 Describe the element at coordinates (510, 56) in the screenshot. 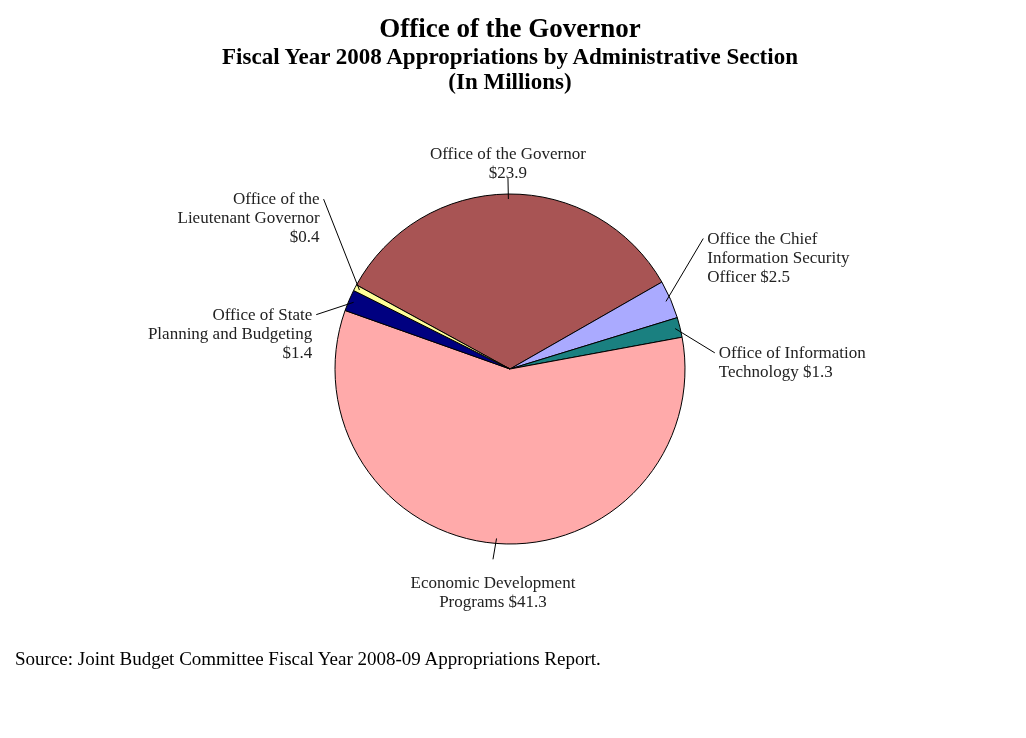

I see `text: Fiscal Year 2008 Appropriations by Administrative Section` at that location.